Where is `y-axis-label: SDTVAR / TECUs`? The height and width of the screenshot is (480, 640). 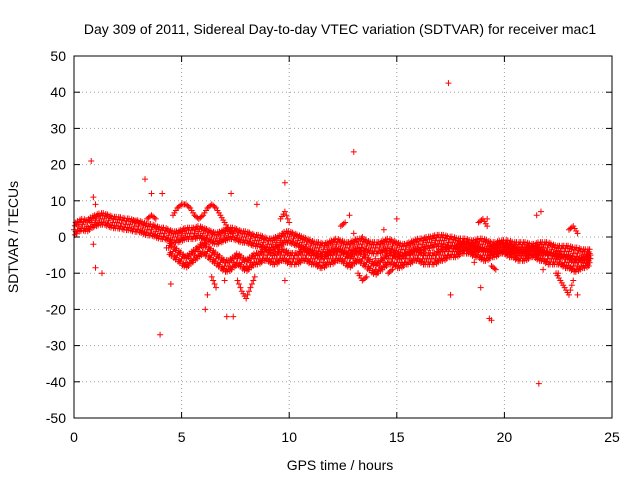 y-axis-label: SDTVAR / TECUs is located at coordinates (13, 237).